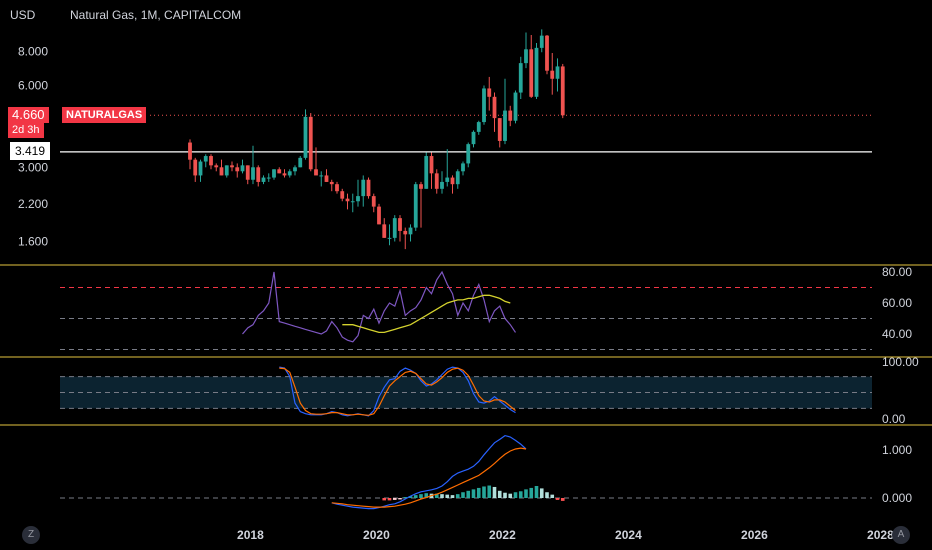  I want to click on macd-axis-tick: 1.000, so click(897, 450).